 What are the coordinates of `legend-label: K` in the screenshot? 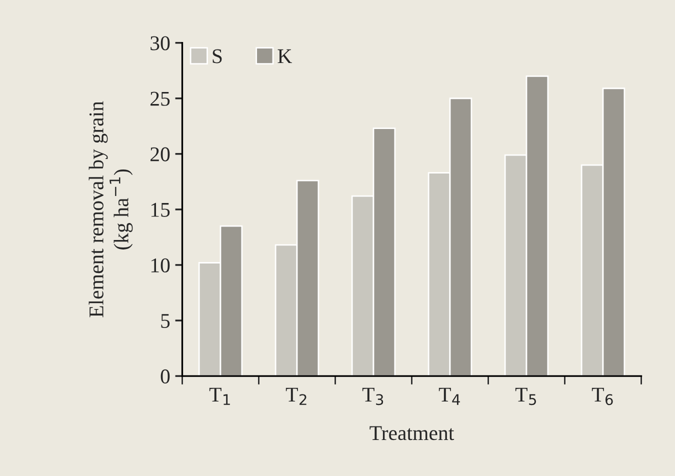 It's located at (285, 56).